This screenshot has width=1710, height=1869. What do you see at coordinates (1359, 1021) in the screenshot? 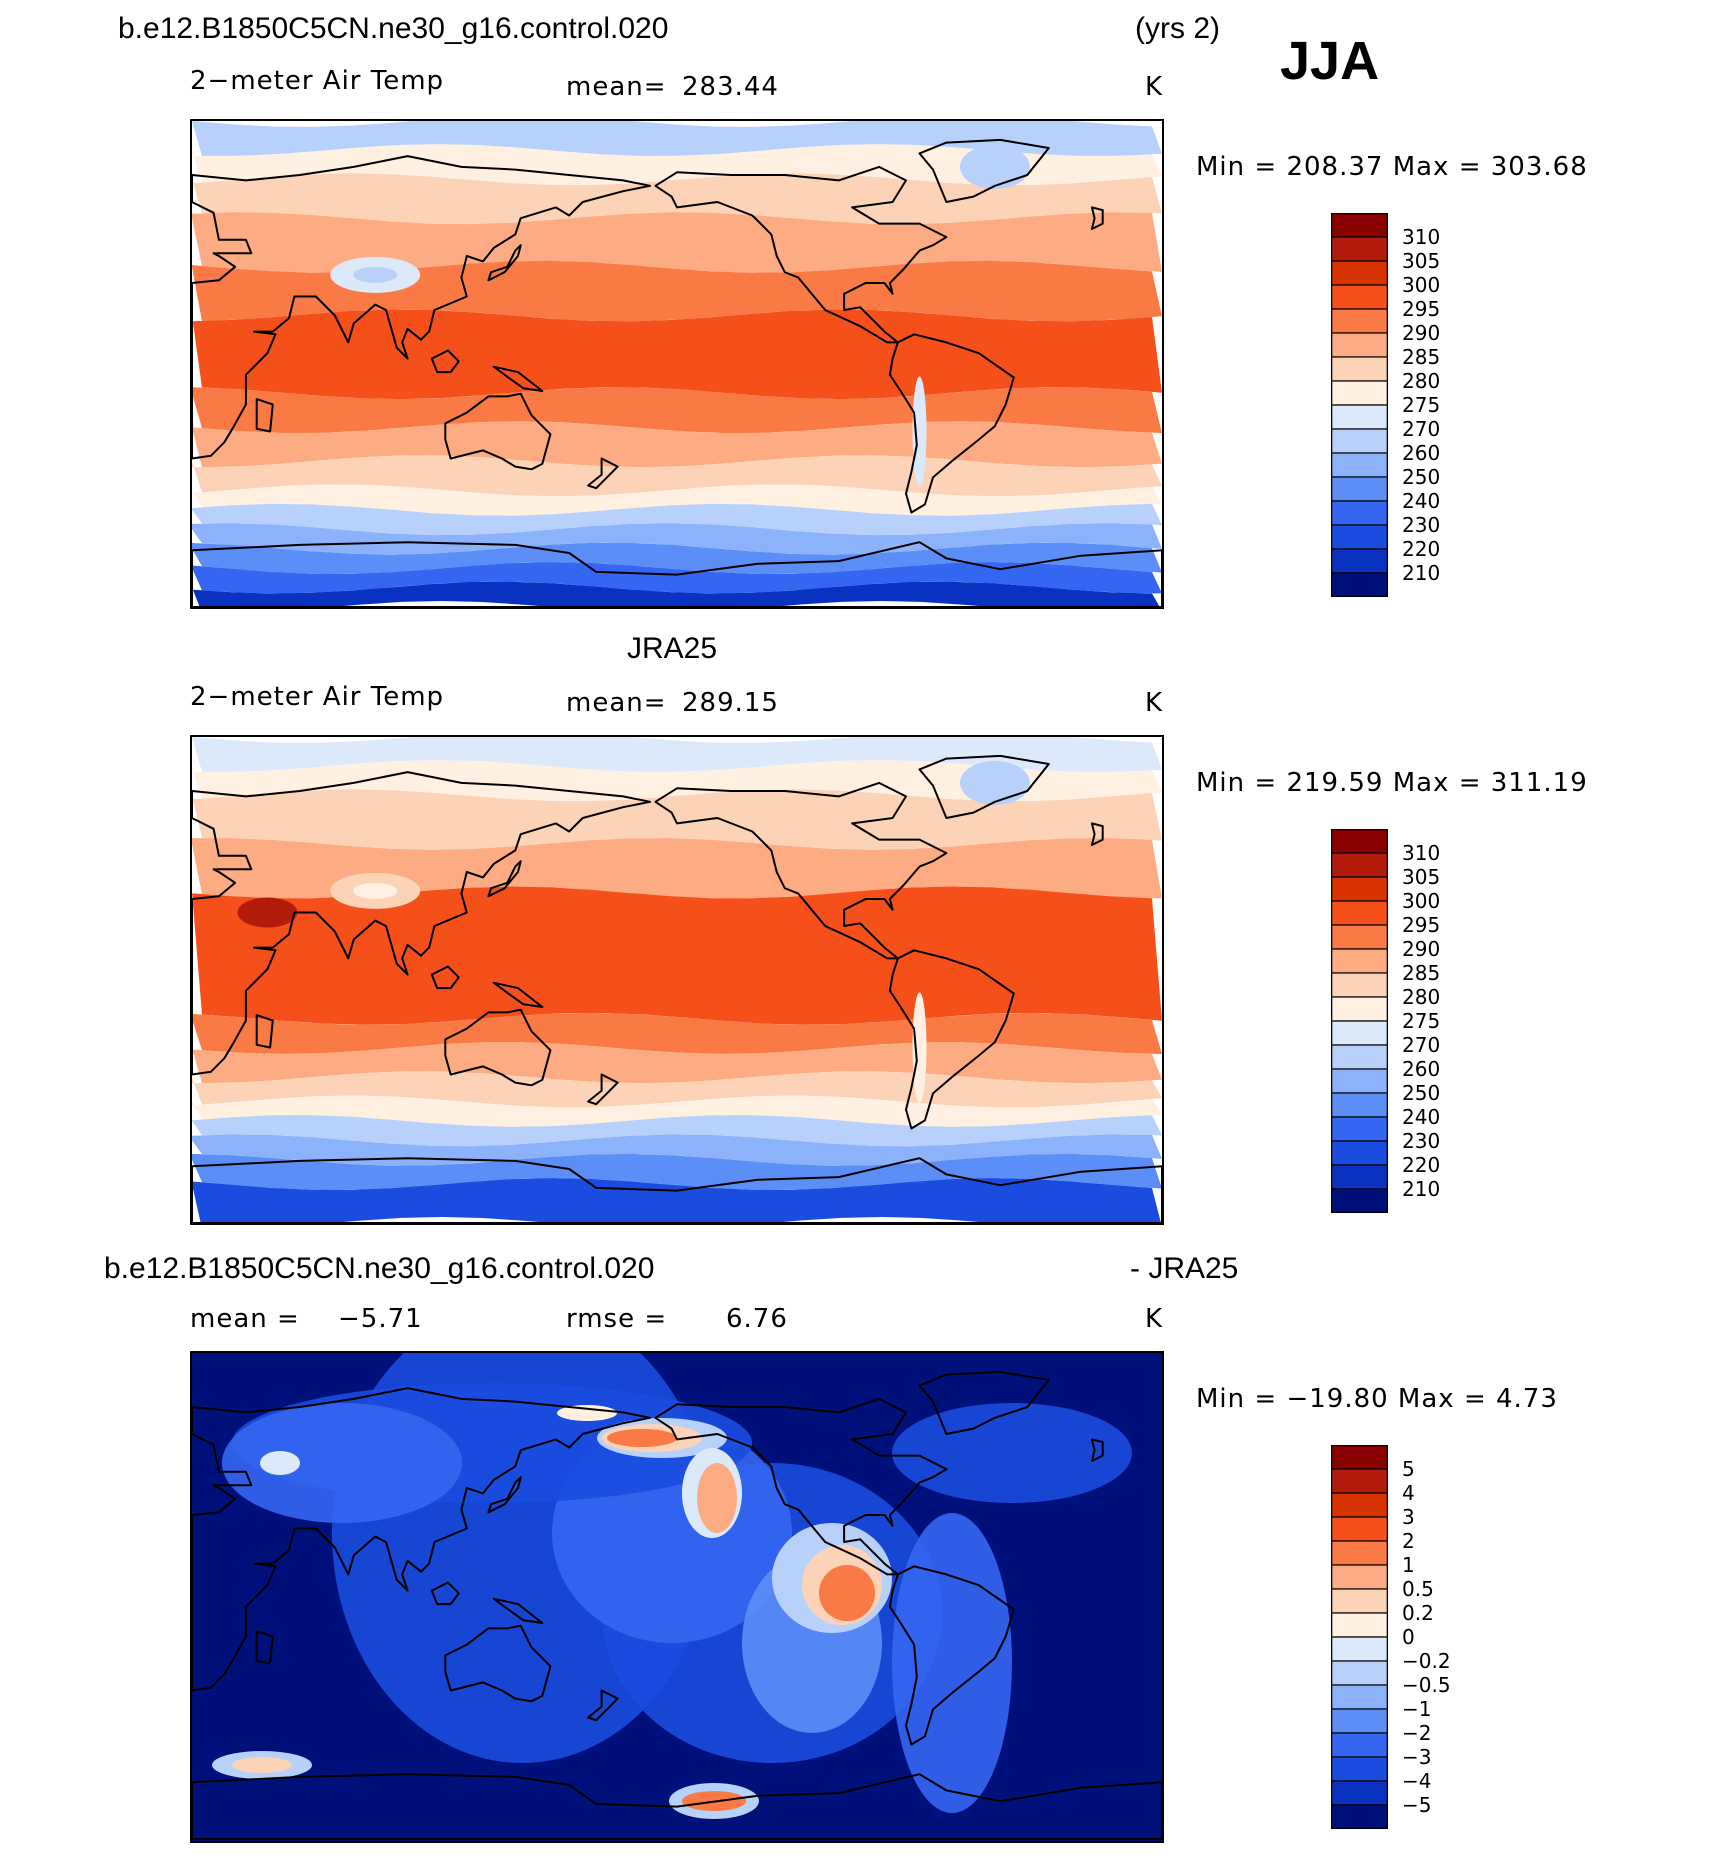
I see `panel2-colorbar` at bounding box center [1359, 1021].